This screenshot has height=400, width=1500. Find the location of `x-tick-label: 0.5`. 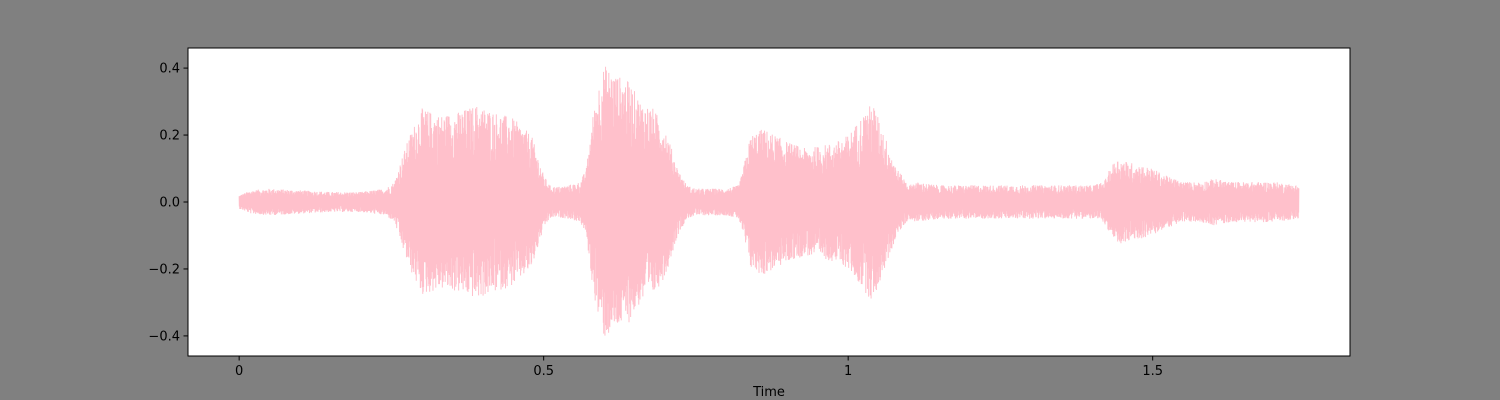

x-tick-label: 0.5 is located at coordinates (543, 371).